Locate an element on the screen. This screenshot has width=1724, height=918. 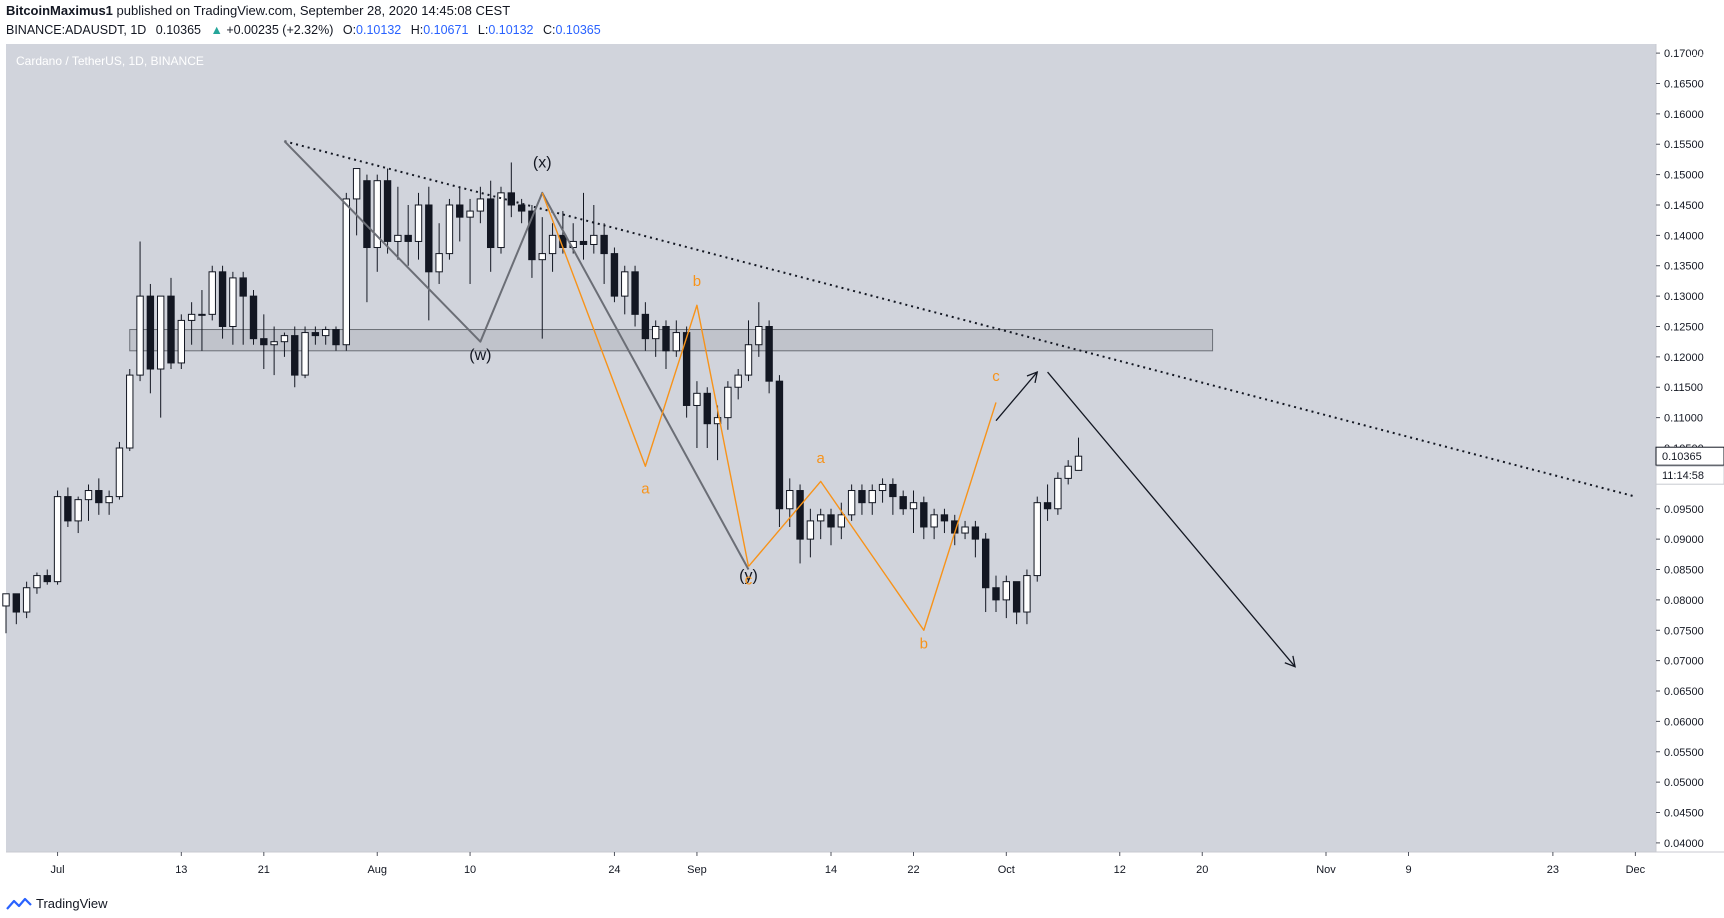
tradingview-brand: TradingView is located at coordinates (57, 903).